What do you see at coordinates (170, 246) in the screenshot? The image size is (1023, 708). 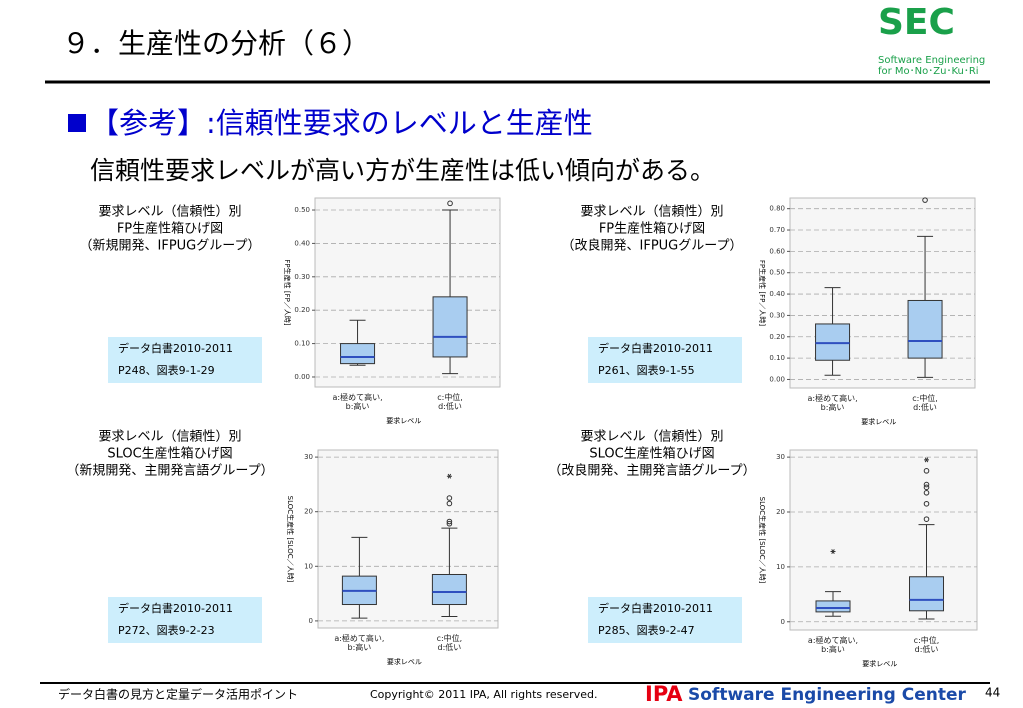 I see `chart-caption: （新規開発、IFPUGグループ）` at bounding box center [170, 246].